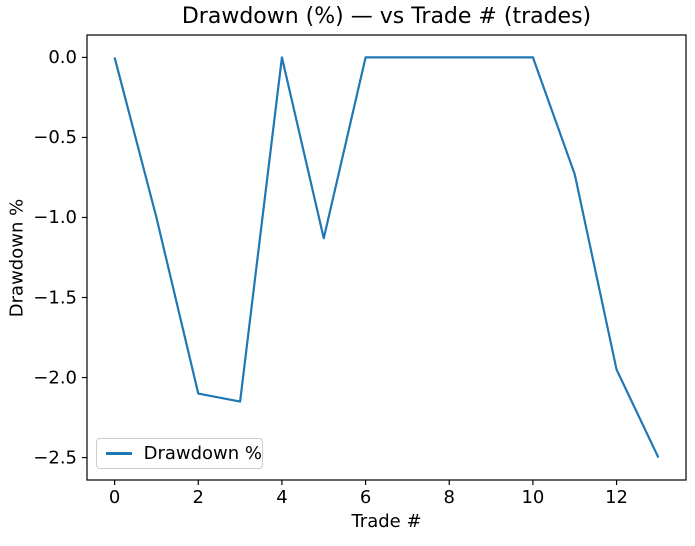 The image size is (695, 546). Describe the element at coordinates (449, 497) in the screenshot. I see `x-tick-label: 8` at that location.